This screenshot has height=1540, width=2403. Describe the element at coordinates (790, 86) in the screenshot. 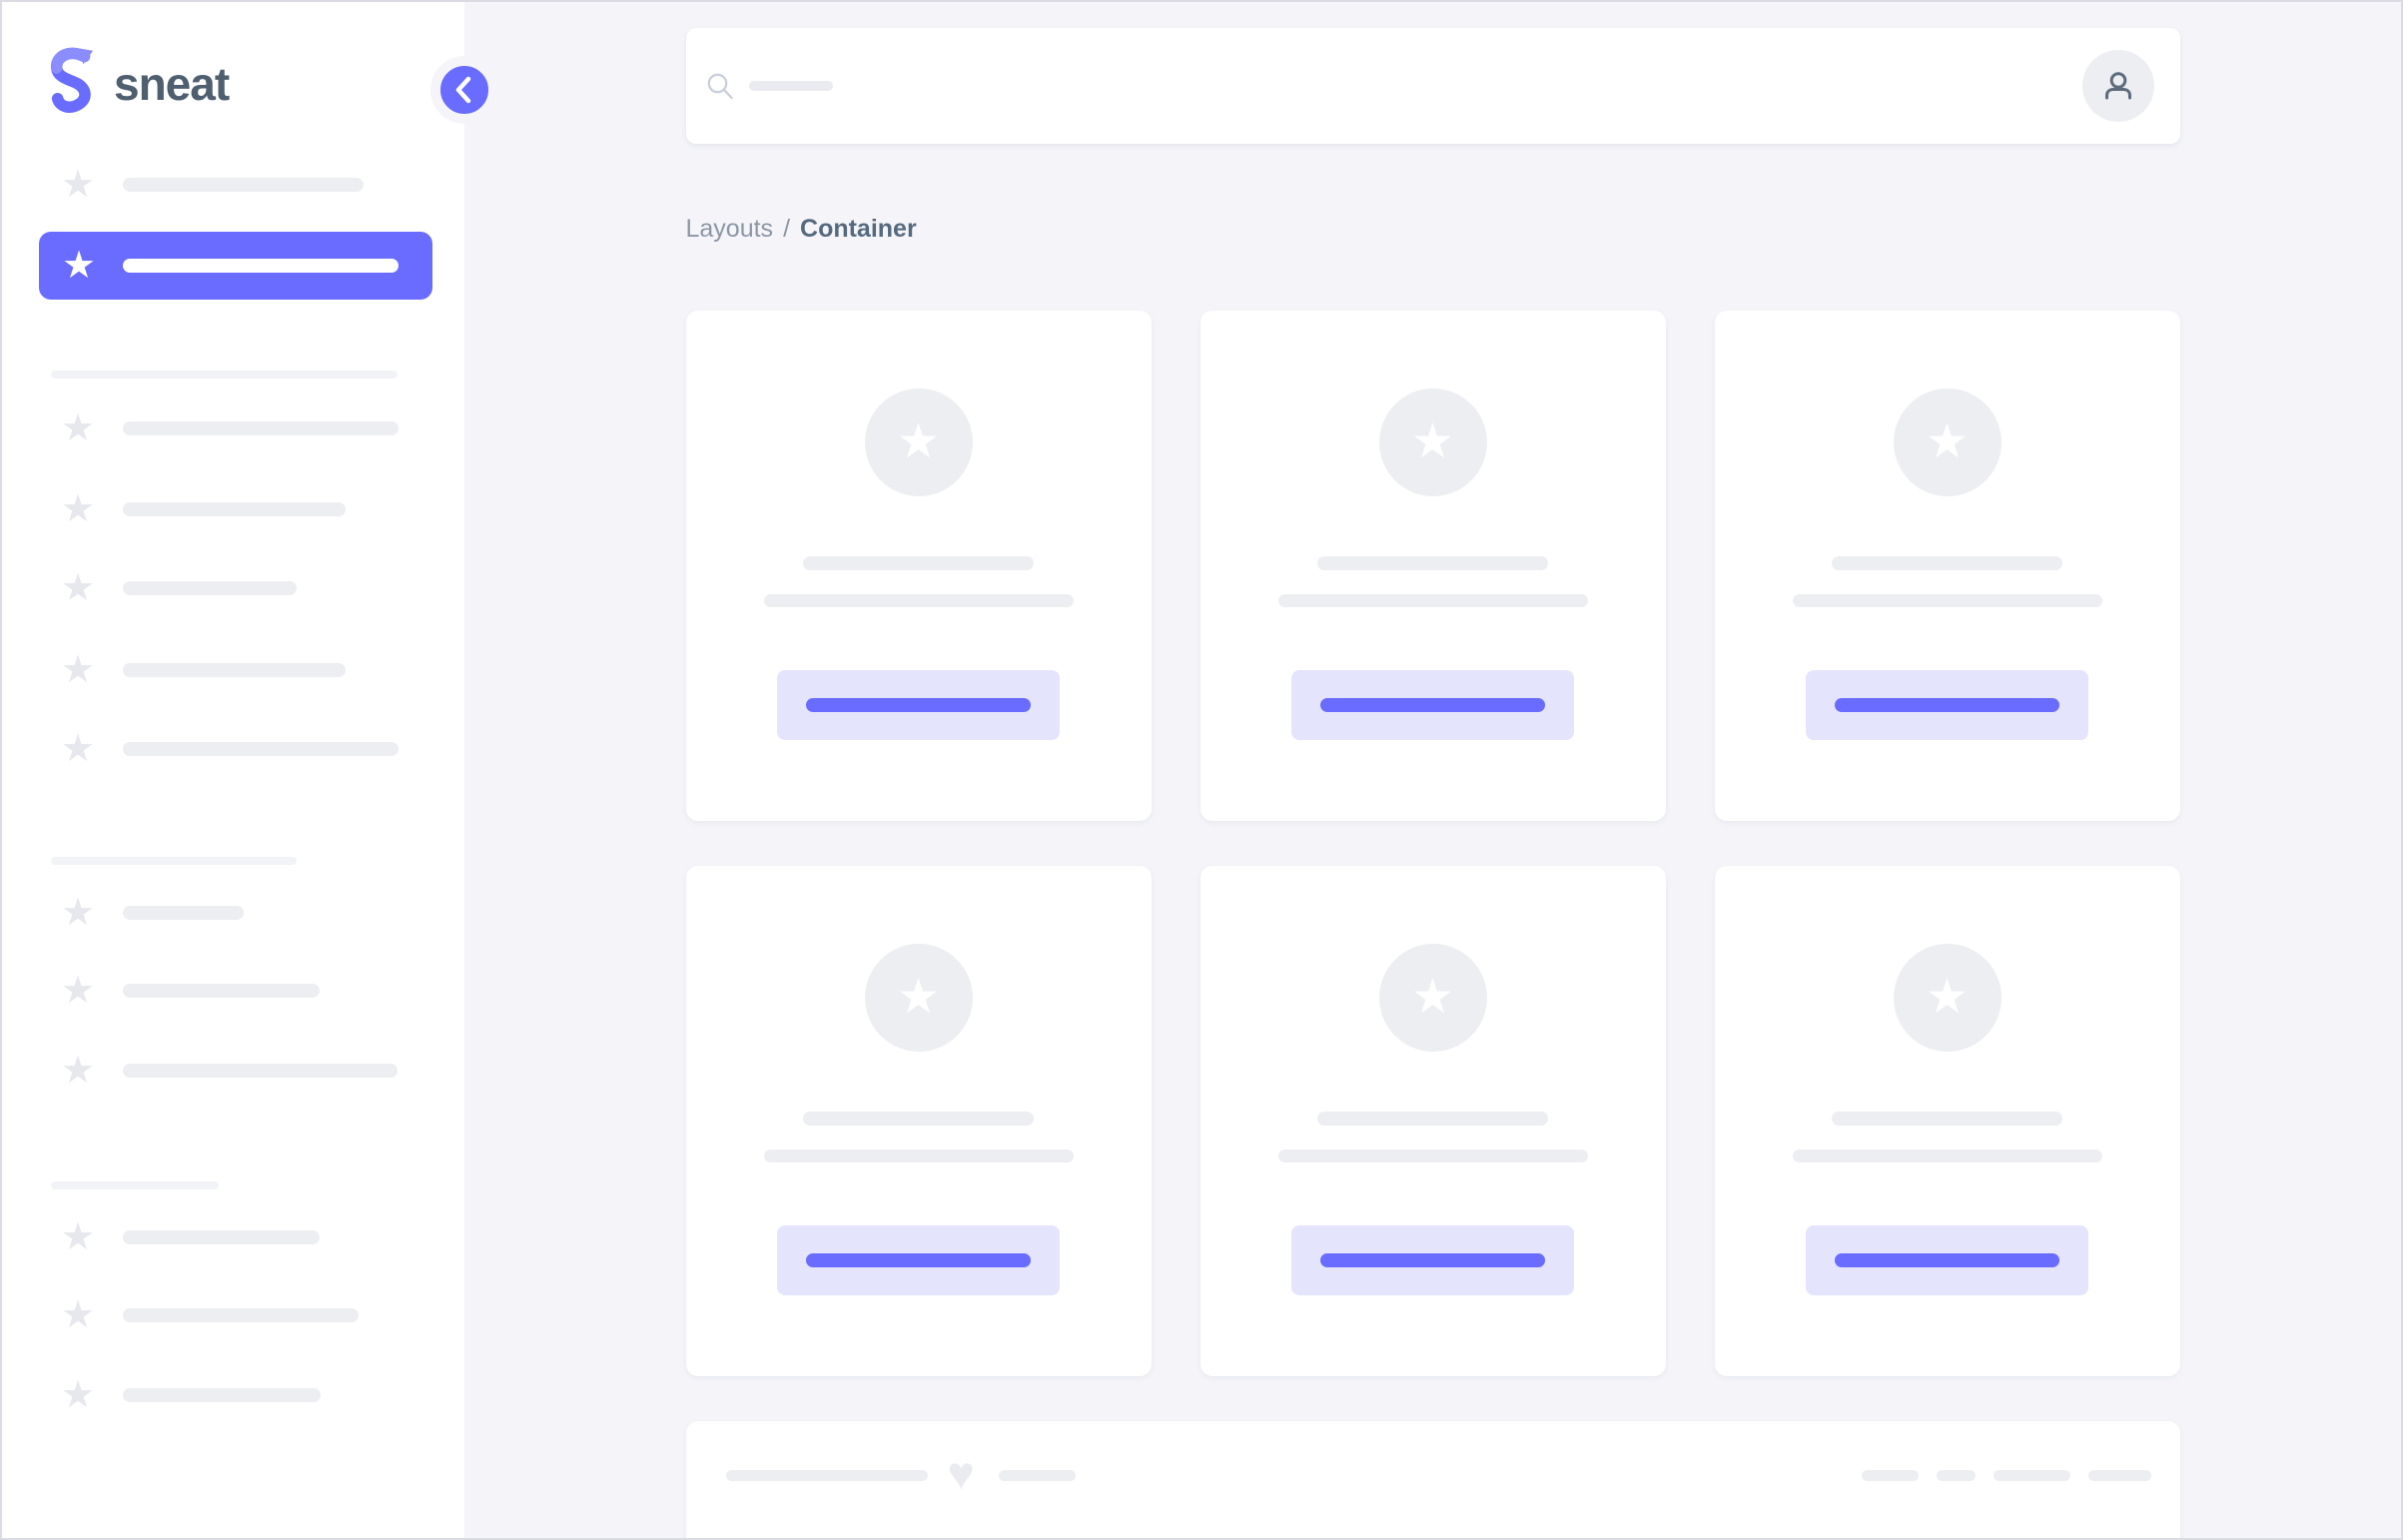

I see `search-placeholder-skeleton` at that location.